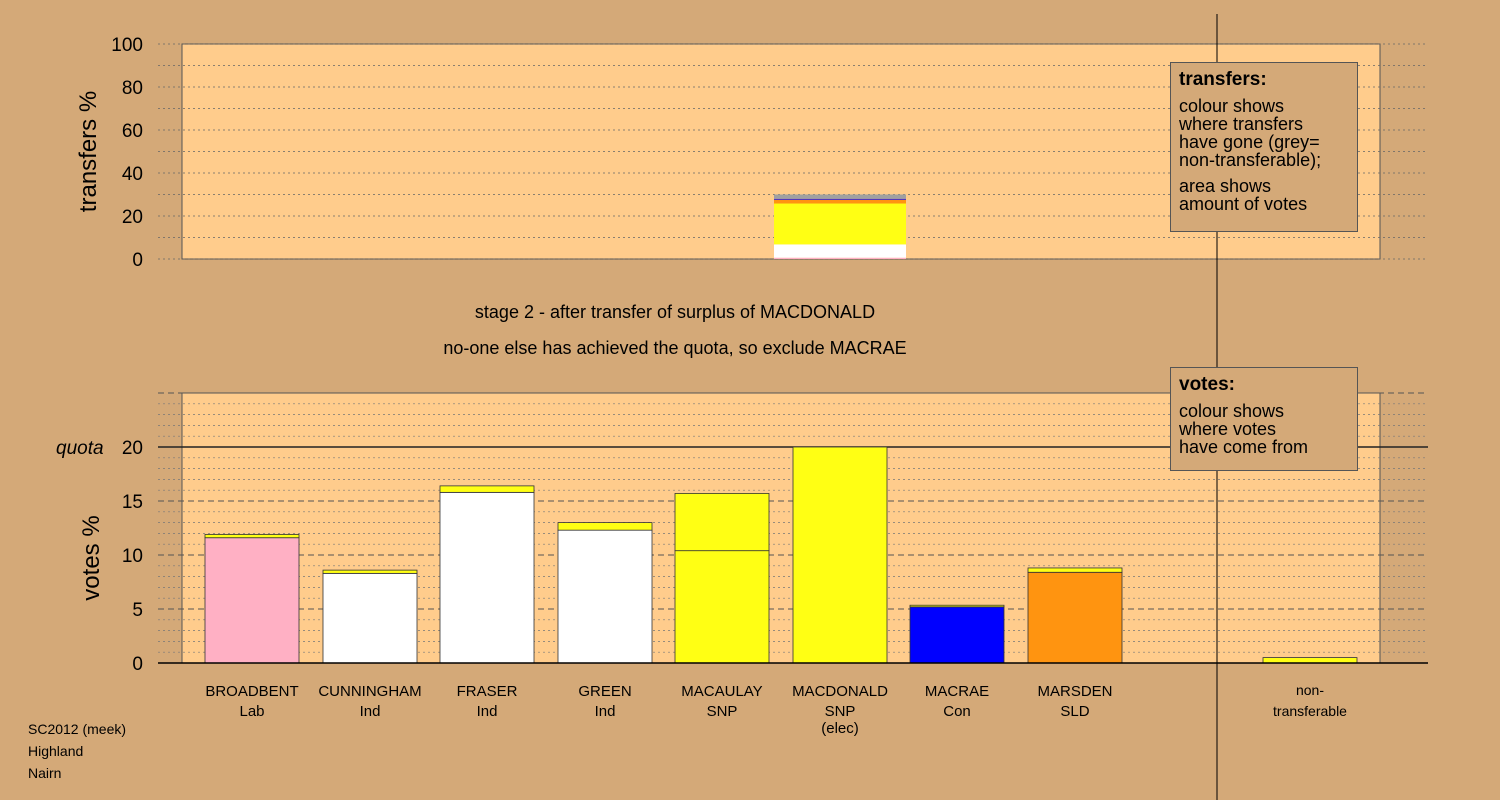 This screenshot has width=1500, height=800. I want to click on nontransferable-label: transferable, so click(1310, 711).